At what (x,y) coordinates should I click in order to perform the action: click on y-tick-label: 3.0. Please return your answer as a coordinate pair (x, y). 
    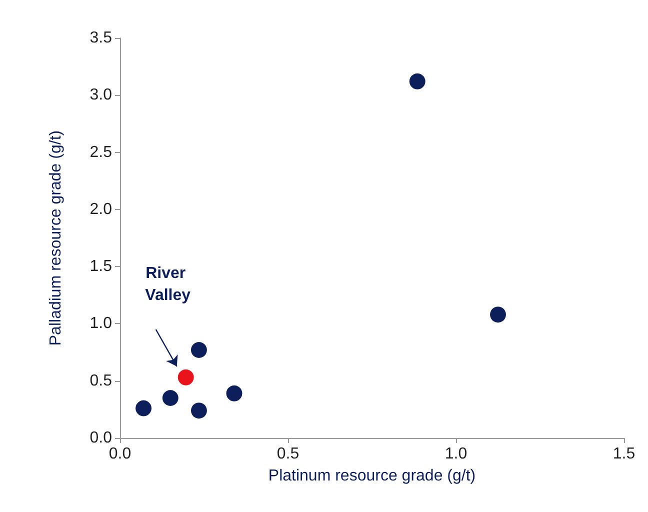
    Looking at the image, I should click on (101, 95).